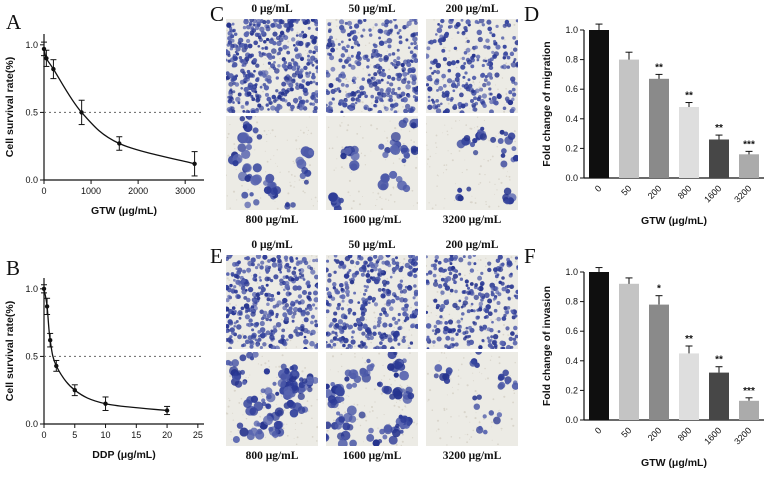  What do you see at coordinates (198, 435) in the screenshot?
I see `svg-text: 25` at bounding box center [198, 435].